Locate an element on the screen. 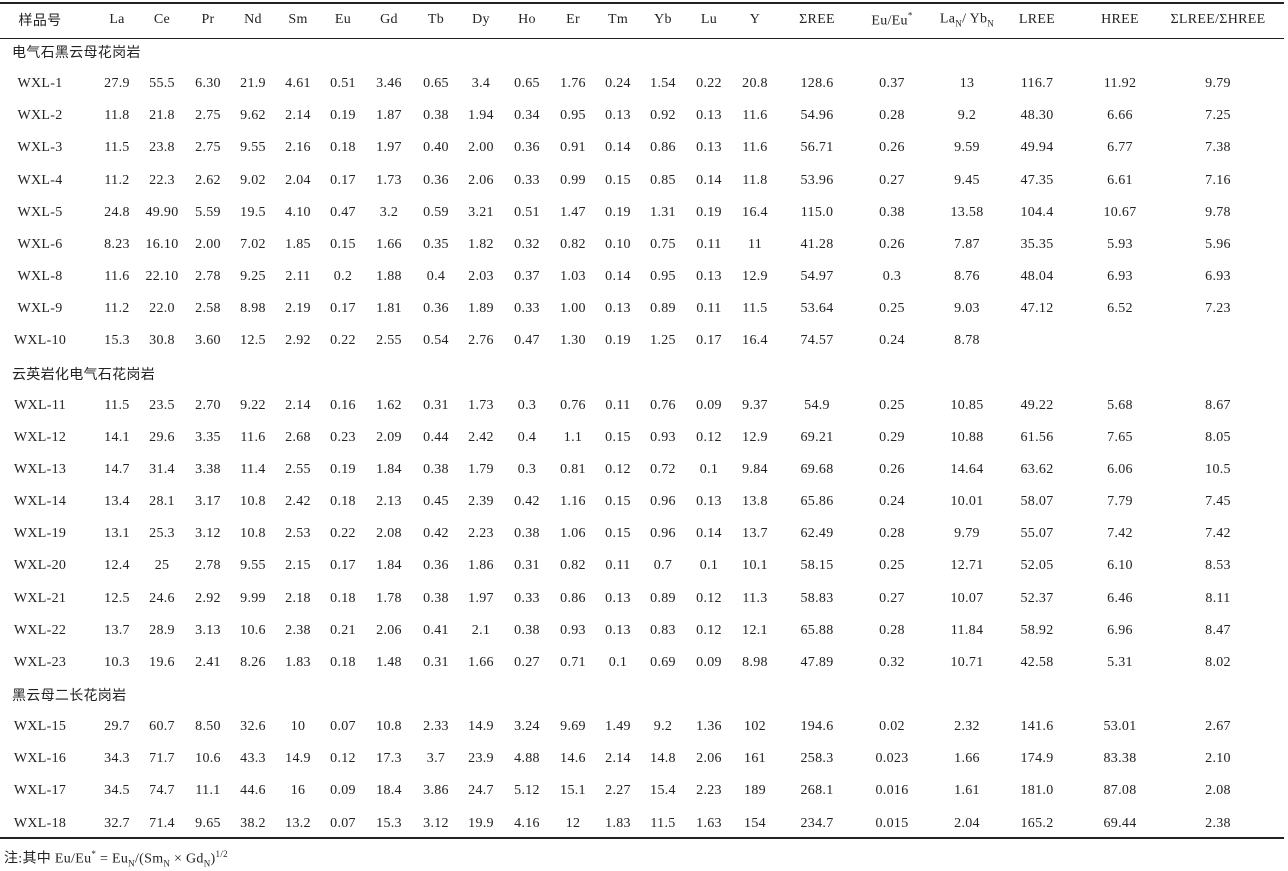 This screenshot has height=871, width=1288. sample-id: WXL-20 is located at coordinates (40, 566).